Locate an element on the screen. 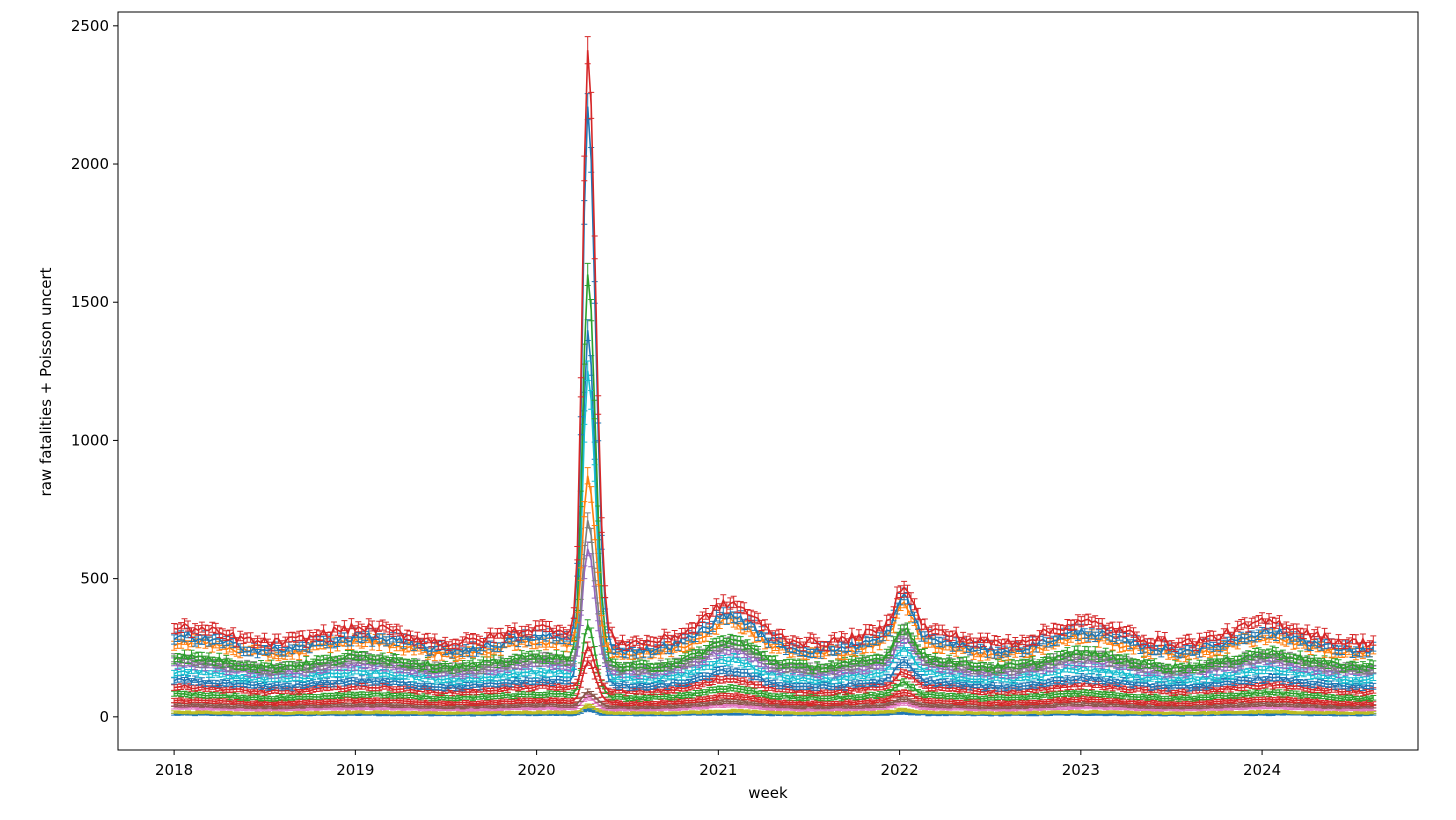  y-tick-label: 1000 is located at coordinates (90, 440).